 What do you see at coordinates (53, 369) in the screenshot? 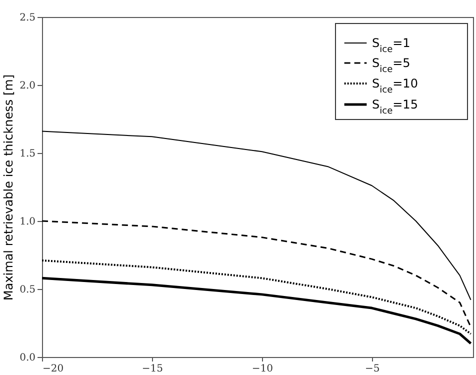
I see `x-tick-label: −20` at bounding box center [53, 369].